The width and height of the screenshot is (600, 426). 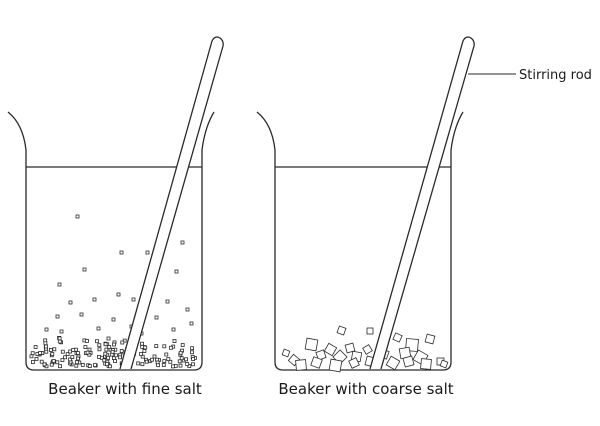 I want to click on fine-salt-caption: Beaker with fine salt, so click(x=125, y=389).